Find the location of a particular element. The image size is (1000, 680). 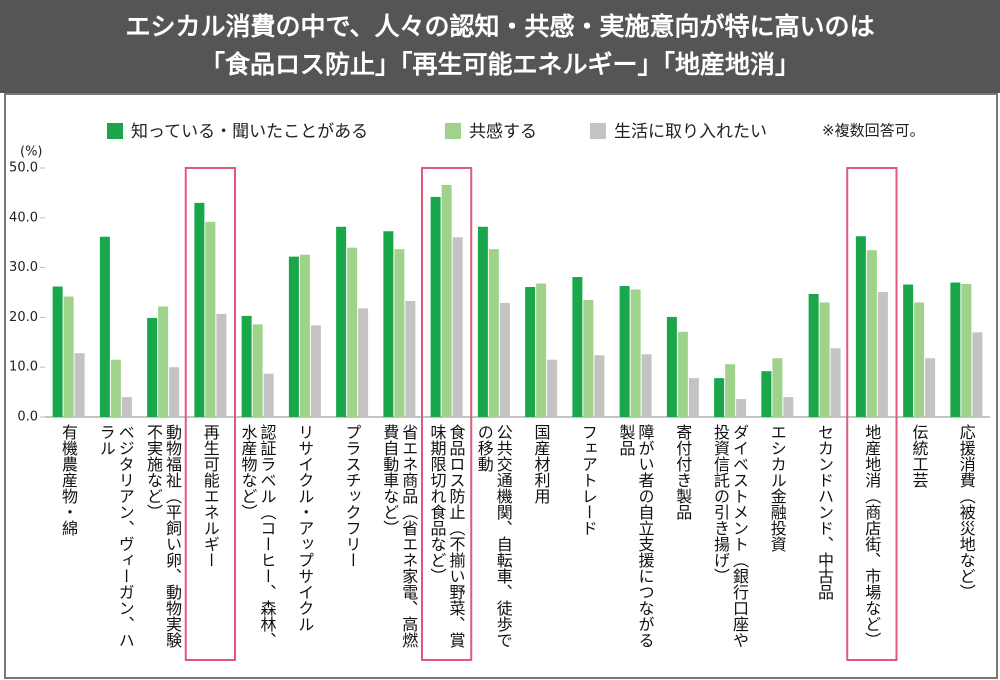

x-tick-group: エシカル金融投資 is located at coordinates (777, 544).